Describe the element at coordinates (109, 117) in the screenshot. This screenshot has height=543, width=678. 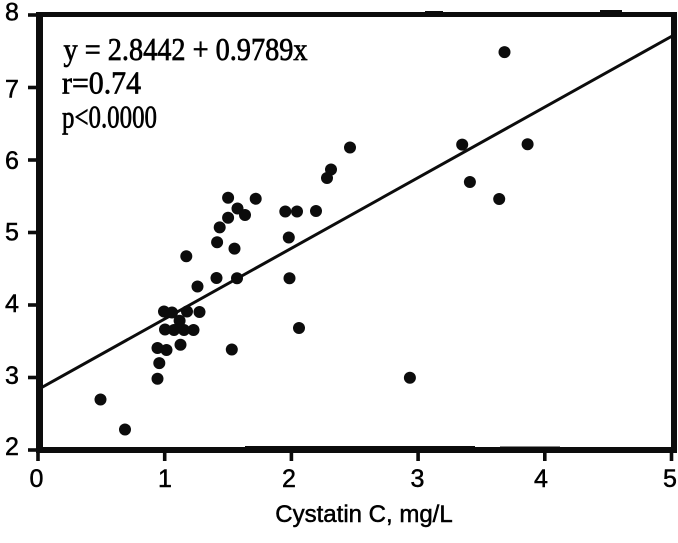
I see `svg-text: p<0.0000` at that location.